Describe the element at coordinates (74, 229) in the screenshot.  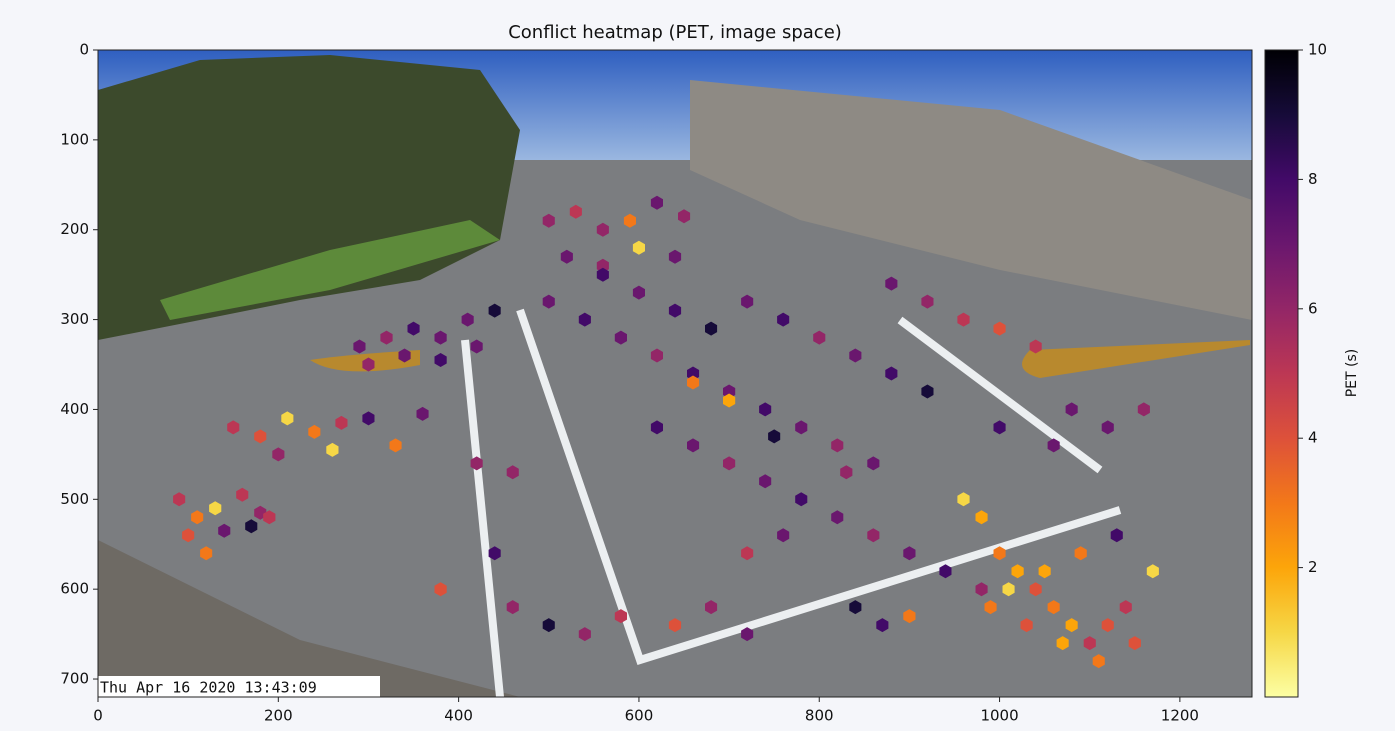
I see `y-tick-label: 200` at that location.